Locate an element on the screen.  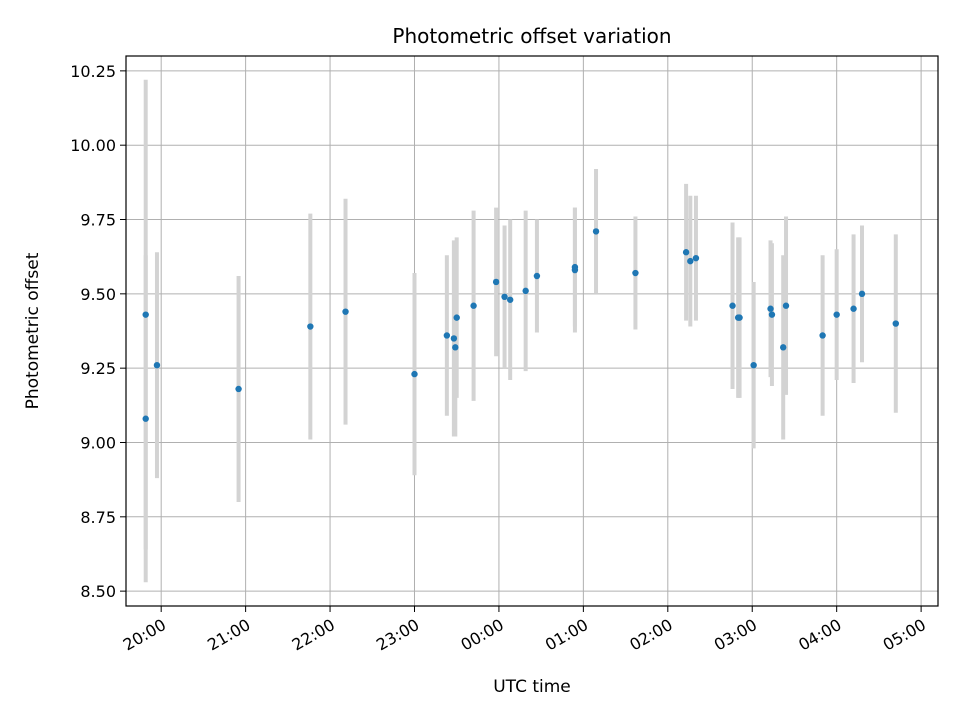
y-tick-label: 9.75 is located at coordinates (98, 220).